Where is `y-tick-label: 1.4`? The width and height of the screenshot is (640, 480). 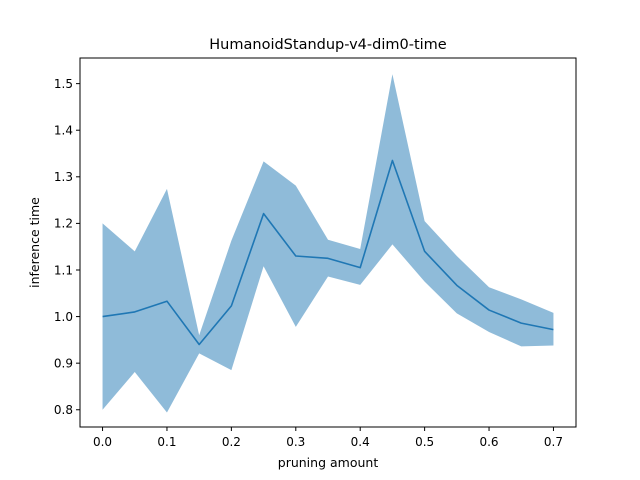 y-tick-label: 1.4 is located at coordinates (63, 131).